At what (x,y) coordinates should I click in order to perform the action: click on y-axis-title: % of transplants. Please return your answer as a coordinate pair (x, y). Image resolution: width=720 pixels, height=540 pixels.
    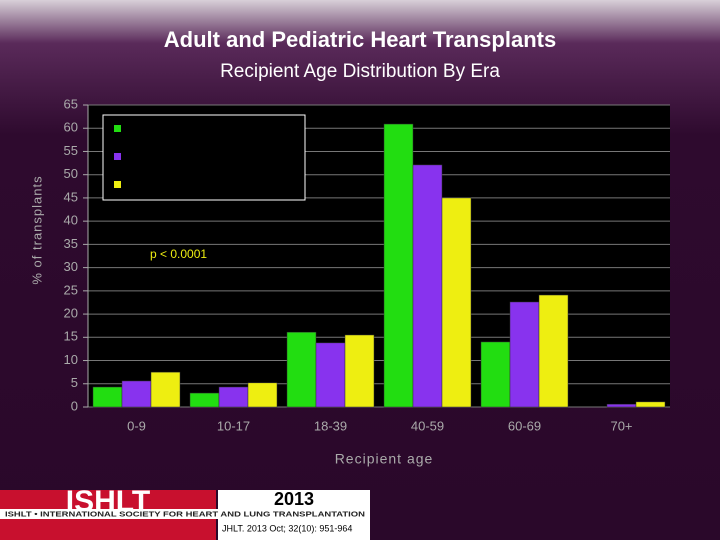
    Looking at the image, I should click on (36, 229).